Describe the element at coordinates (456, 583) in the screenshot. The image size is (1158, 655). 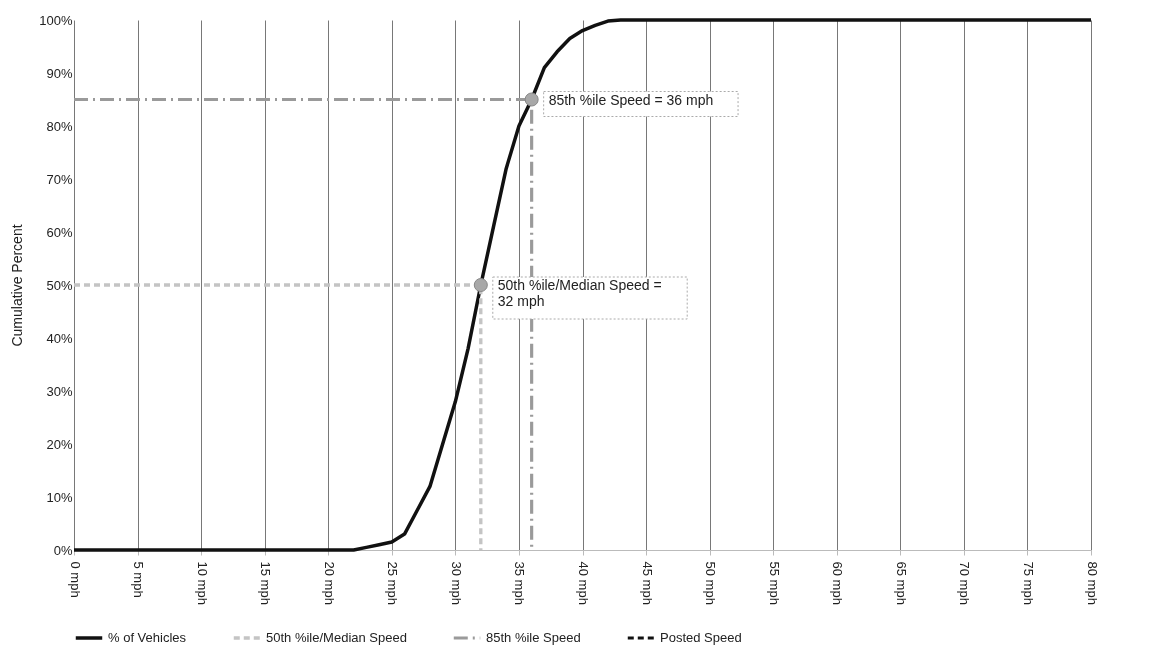
I see `x-tick-label: 30 mph` at that location.